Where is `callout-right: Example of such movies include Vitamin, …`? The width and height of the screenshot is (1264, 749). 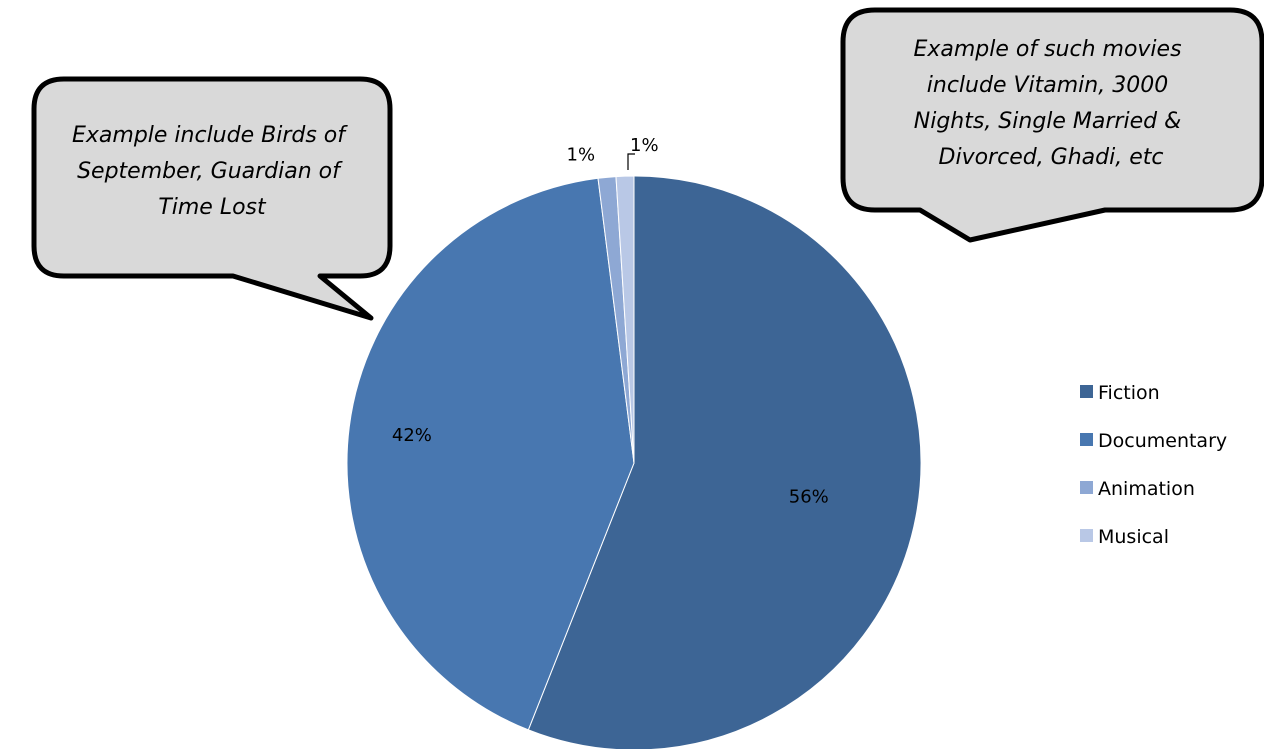 callout-right: Example of such movies include Vitamin, … is located at coordinates (1052, 125).